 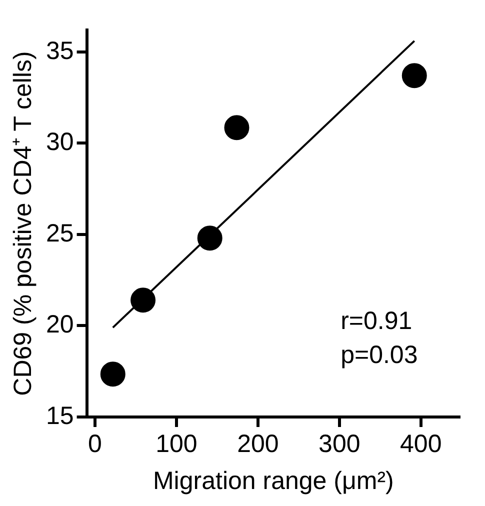 I want to click on x-tick-label: 400, so click(x=421, y=444).